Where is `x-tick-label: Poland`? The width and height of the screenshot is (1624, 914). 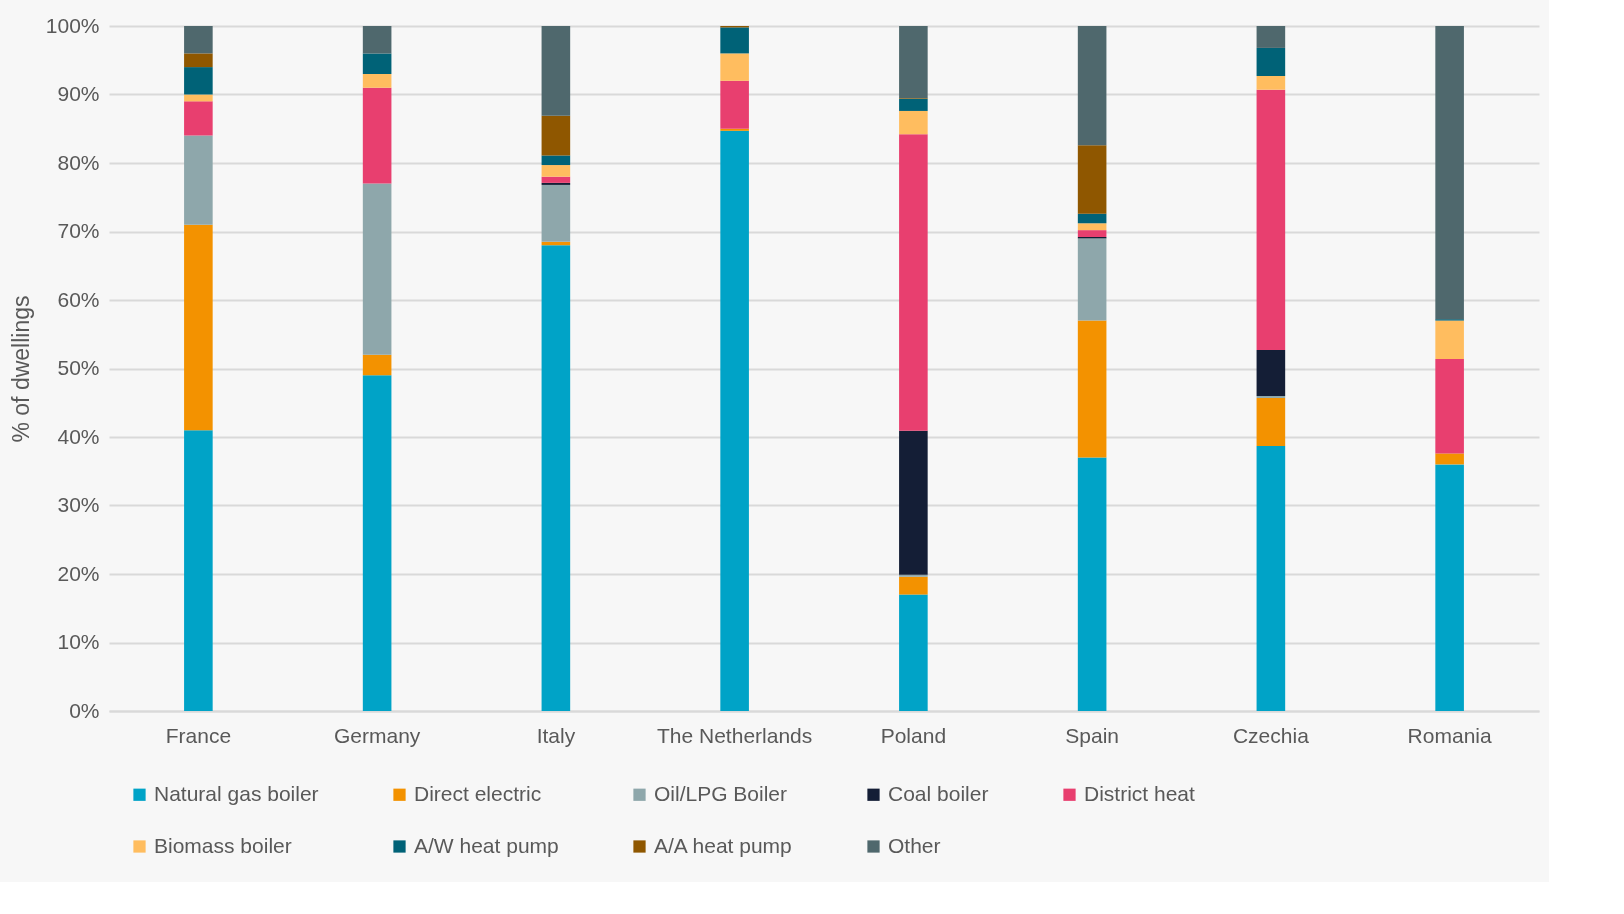 x-tick-label: Poland is located at coordinates (913, 735).